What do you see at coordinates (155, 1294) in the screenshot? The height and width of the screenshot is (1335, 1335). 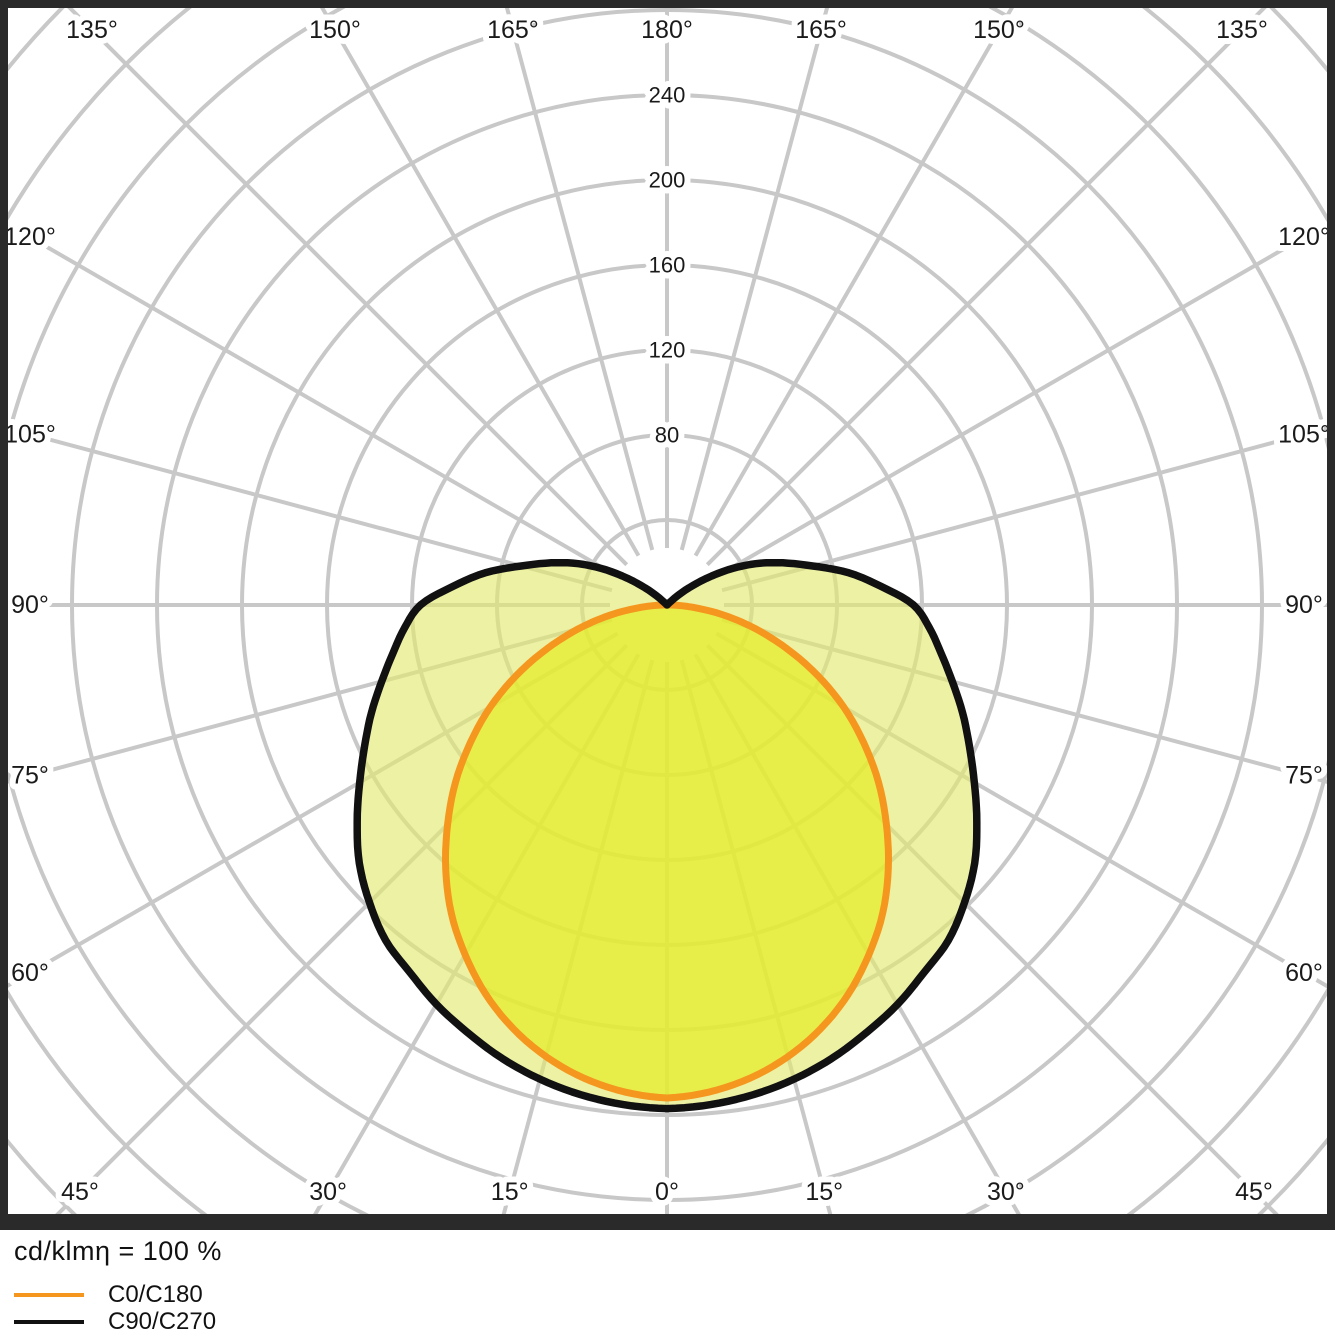 I see `legend-label-c0-c180: C0/C180` at bounding box center [155, 1294].